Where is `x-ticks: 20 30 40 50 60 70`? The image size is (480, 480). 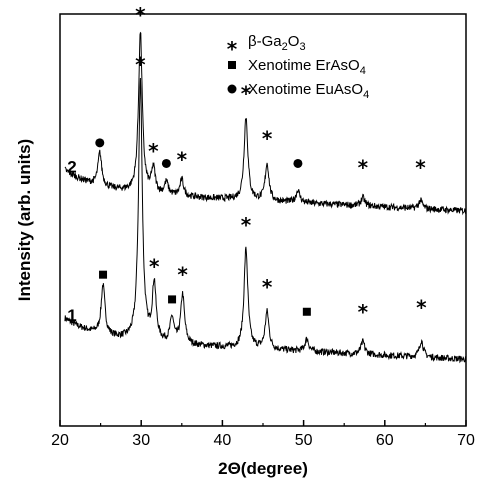
x-ticks: 20 30 40 50 60 70 is located at coordinates (263, 434).